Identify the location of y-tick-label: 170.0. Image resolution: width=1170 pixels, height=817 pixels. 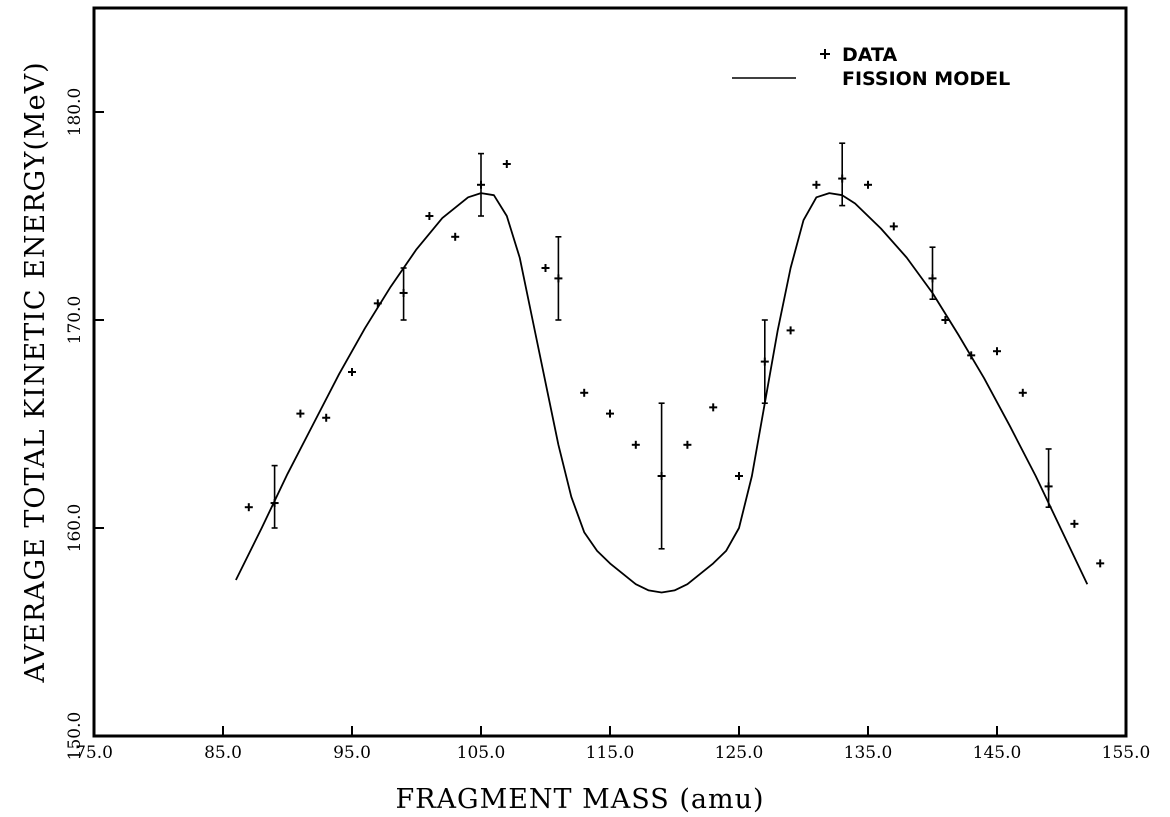
(75, 320).